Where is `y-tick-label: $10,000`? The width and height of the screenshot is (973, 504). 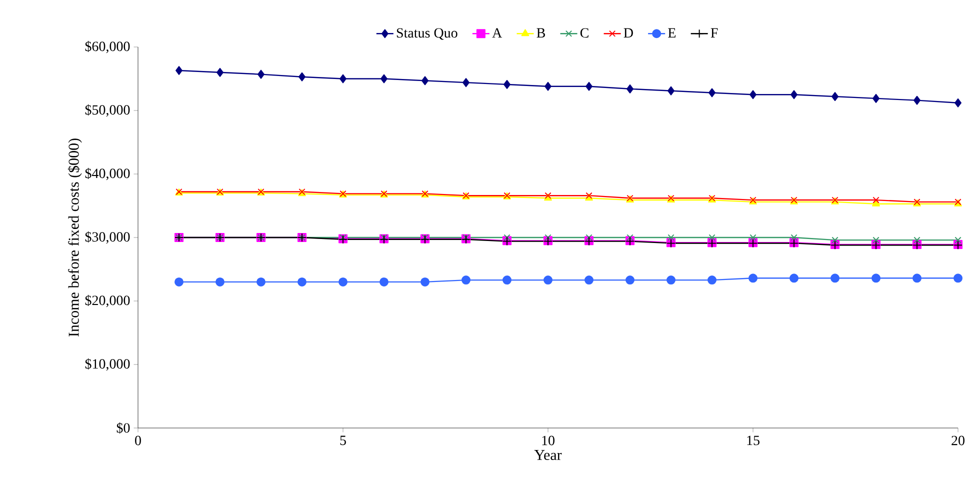 y-tick-label: $10,000 is located at coordinates (107, 364).